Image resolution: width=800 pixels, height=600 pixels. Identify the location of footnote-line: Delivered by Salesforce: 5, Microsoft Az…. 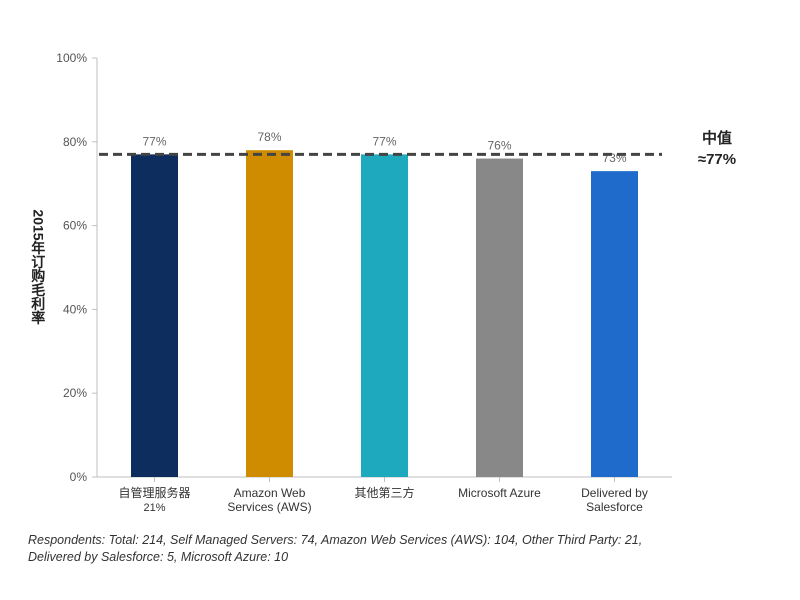
(158, 557).